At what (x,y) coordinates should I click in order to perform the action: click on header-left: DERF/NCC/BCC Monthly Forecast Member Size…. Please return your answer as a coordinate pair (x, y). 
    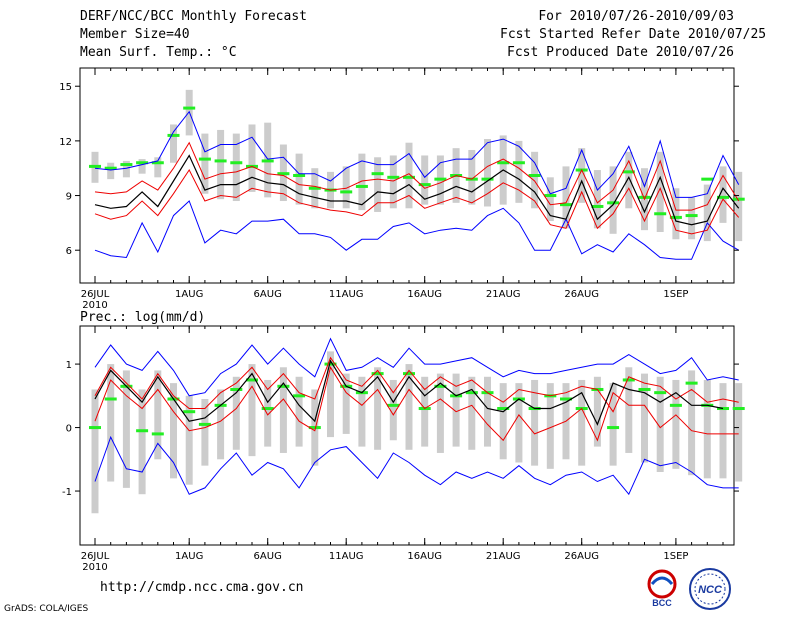
    Looking at the image, I should click on (193, 35).